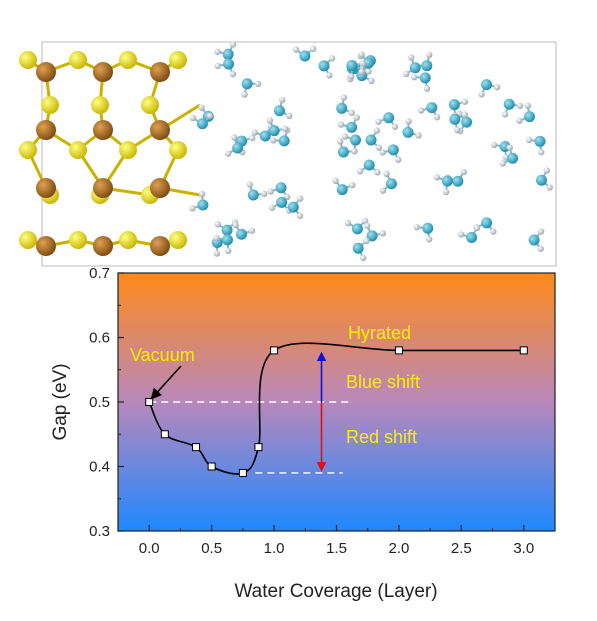 This screenshot has height=621, width=597. What do you see at coordinates (249, 437) in the screenshot?
I see `reference-lines` at bounding box center [249, 437].